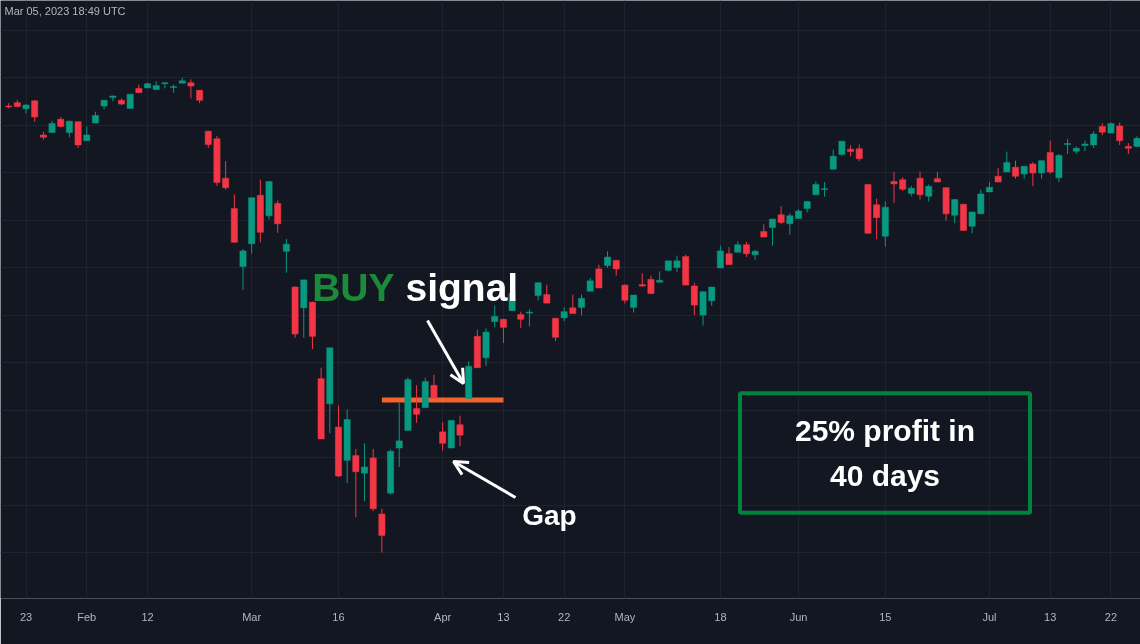 The height and width of the screenshot is (644, 1140). I want to click on x-tick-label: Mar, so click(252, 616).